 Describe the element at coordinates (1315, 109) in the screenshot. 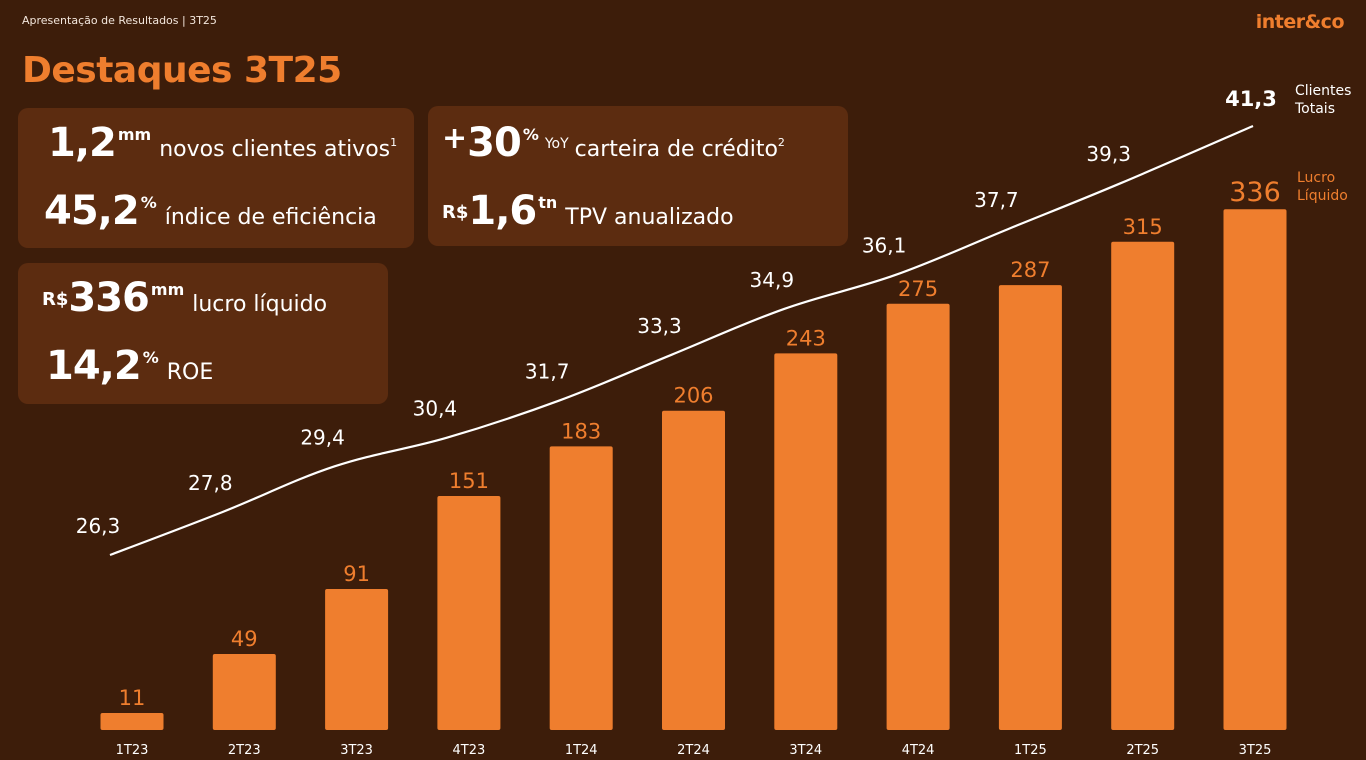

I see `legend-clientes-line2: Totais` at that location.